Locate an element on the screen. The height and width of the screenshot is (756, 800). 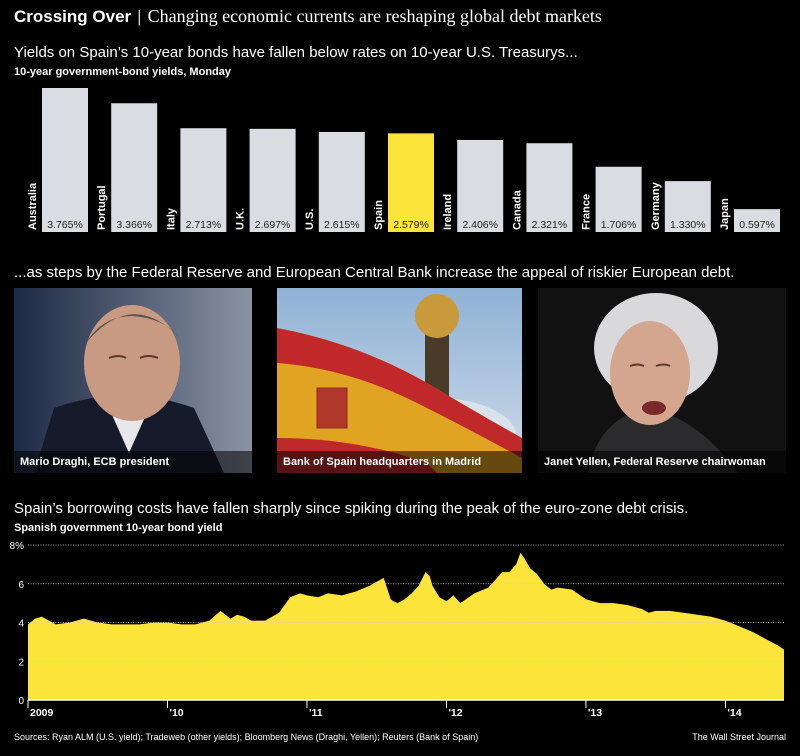
bar-category-label: Ireland is located at coordinates (448, 212).